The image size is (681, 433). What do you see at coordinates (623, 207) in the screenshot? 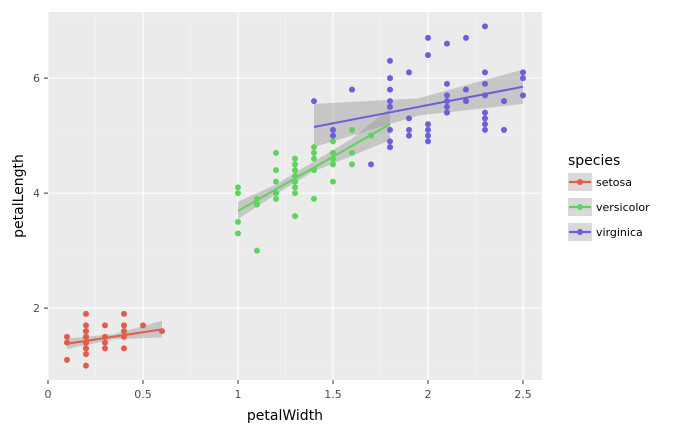
I see `legend-label-versicolor: versicolor` at bounding box center [623, 207].